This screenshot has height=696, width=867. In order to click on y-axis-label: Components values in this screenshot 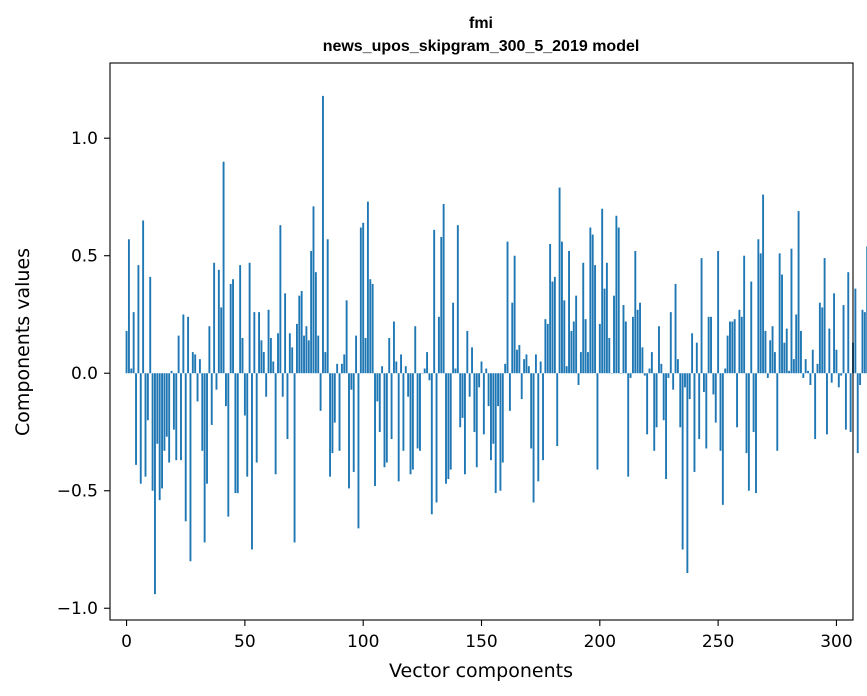, I will do `click(23, 342)`.